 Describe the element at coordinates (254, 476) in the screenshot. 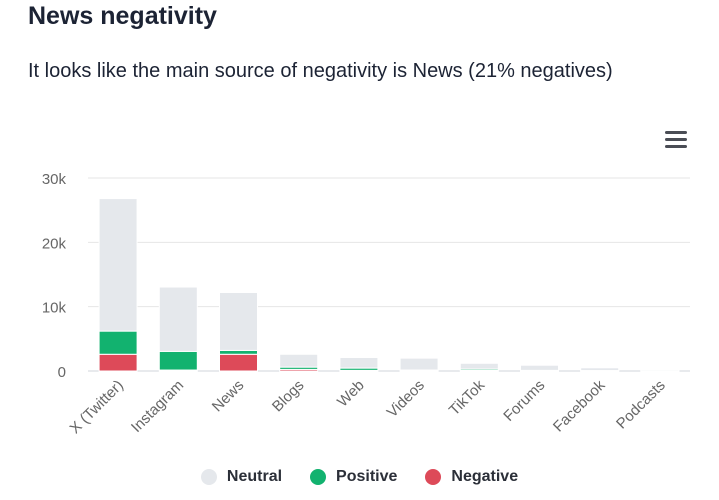

I see `legend-label: Neutral` at that location.